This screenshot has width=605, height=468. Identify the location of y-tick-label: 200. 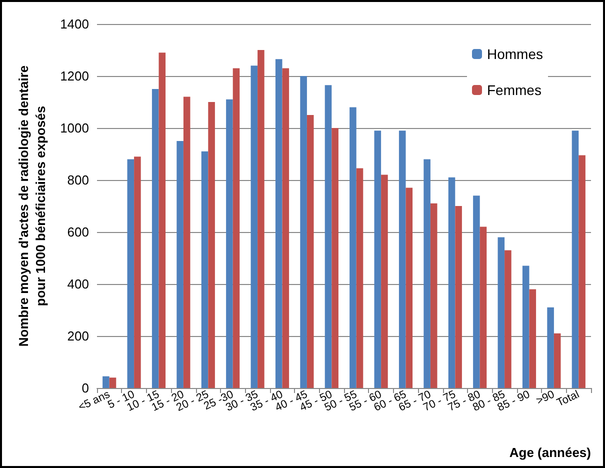
(78, 336).